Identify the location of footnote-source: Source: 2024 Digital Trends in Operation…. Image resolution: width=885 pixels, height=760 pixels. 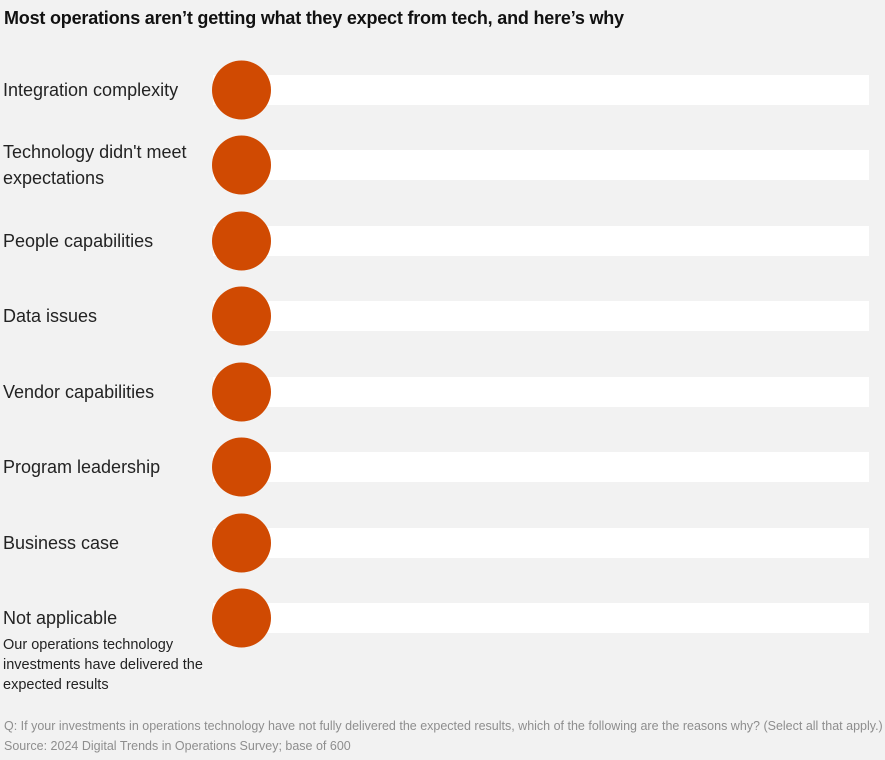
(177, 746).